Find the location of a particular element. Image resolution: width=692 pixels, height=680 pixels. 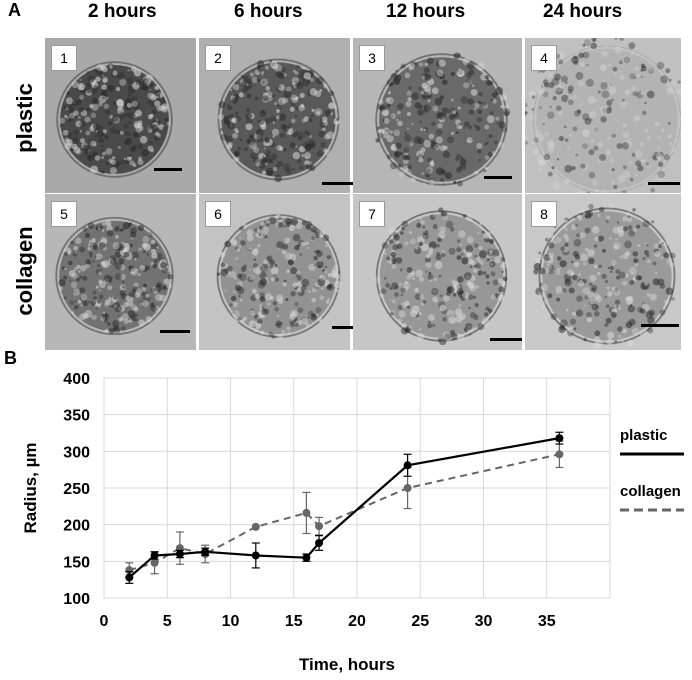

x-axis-title: Time, hours is located at coordinates (347, 664).